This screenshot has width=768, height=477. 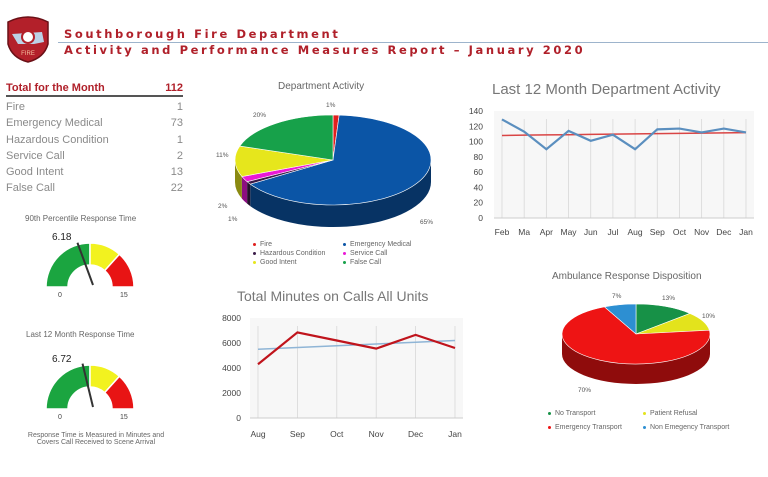 I want to click on line-chart: Aug Sep Oct Nov Dec Jan 0 2000 4000 6000 8000, so click(x=342, y=376).